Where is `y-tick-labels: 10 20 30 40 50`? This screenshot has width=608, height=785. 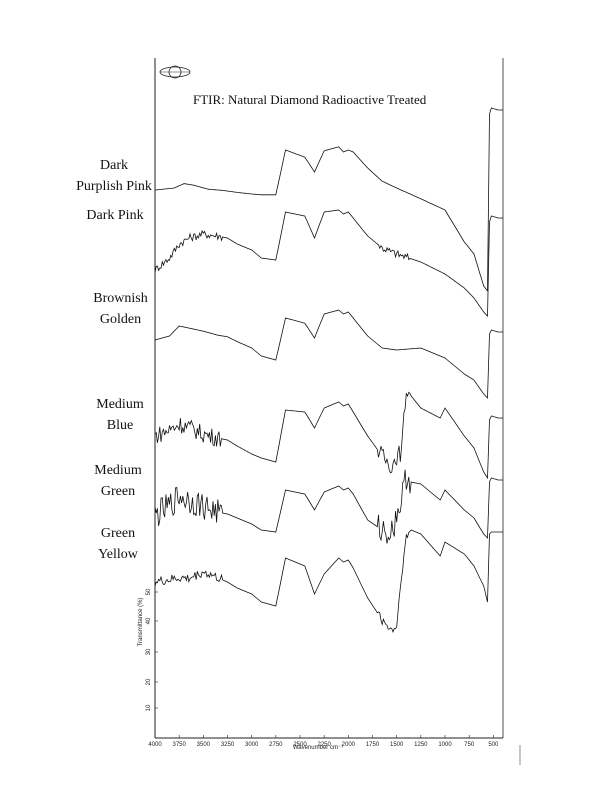 y-tick-labels: 10 20 30 40 50 is located at coordinates (152, 649).